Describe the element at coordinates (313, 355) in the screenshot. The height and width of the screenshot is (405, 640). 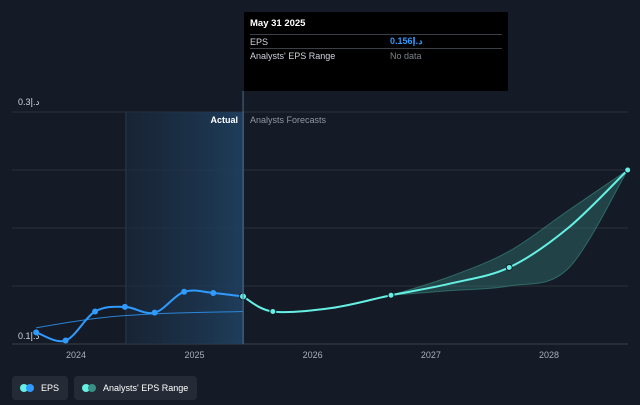
I see `x-tick-label-2026: 2026` at that location.